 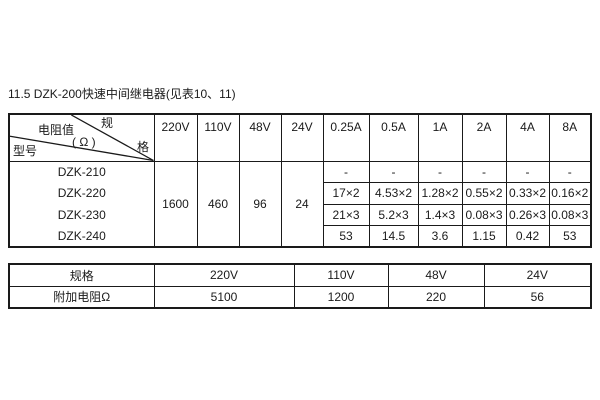 I want to click on corner-resistance-label: 电阻值, so click(x=56, y=130).